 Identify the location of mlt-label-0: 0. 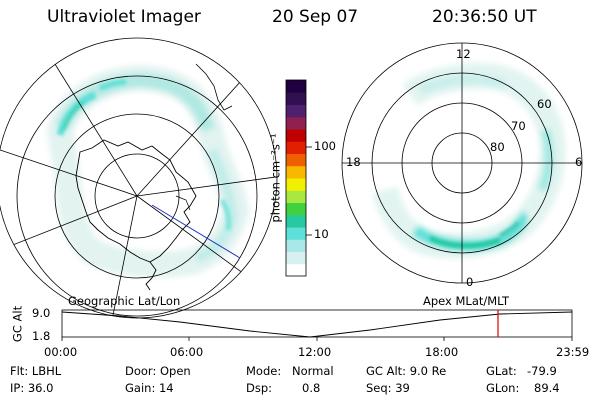
(470, 282).